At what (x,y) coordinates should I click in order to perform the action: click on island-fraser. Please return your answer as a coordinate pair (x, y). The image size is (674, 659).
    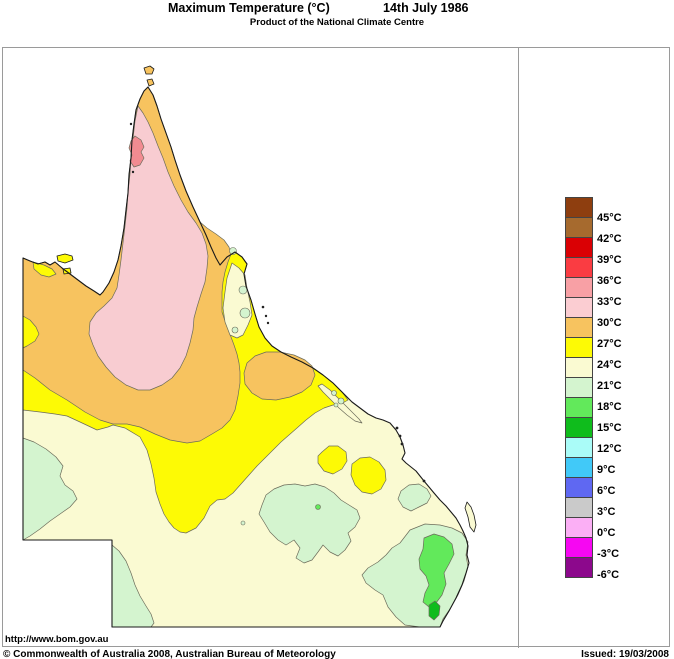
    Looking at the image, I should click on (470, 517).